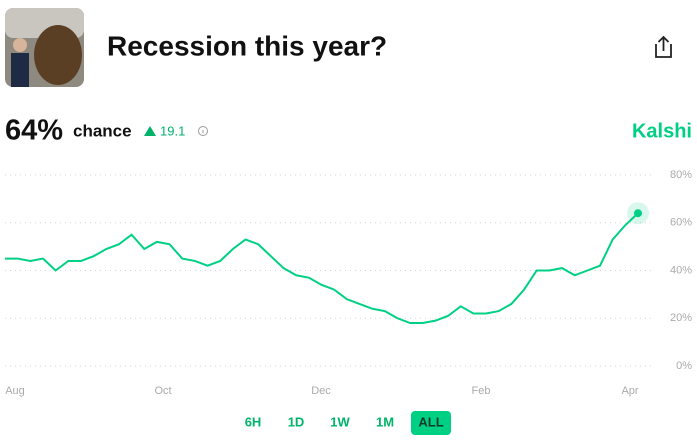 Image resolution: width=697 pixels, height=444 pixels. What do you see at coordinates (340, 421) in the screenshot?
I see `range-button: 1W` at bounding box center [340, 421].